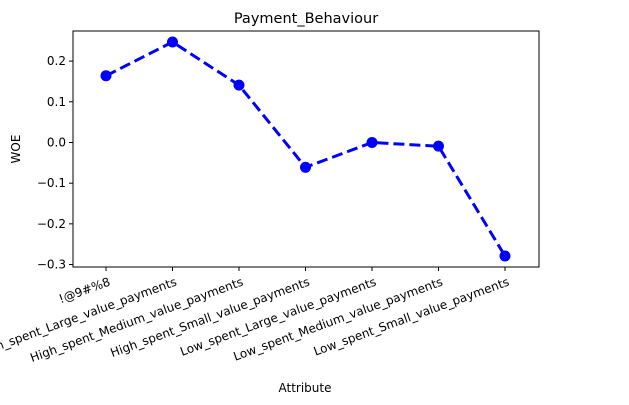 The width and height of the screenshot is (629, 405). What do you see at coordinates (306, 19) in the screenshot?
I see `chart-title: Payment_Behaviour` at bounding box center [306, 19].